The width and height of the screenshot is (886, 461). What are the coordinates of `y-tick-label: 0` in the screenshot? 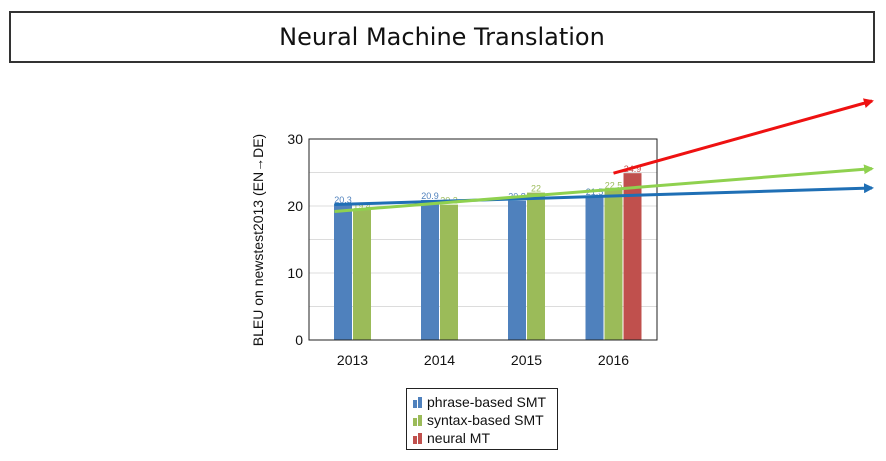 It's located at (299, 340).